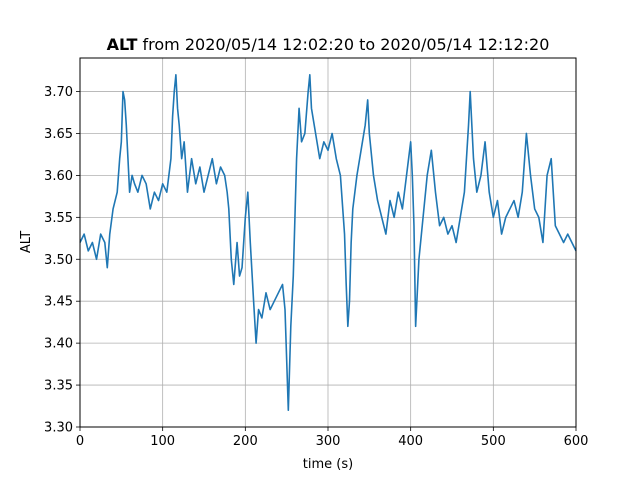 Image resolution: width=640 pixels, height=480 pixels. Describe the element at coordinates (328, 464) in the screenshot. I see `x-axis-label: time (s)` at that location.